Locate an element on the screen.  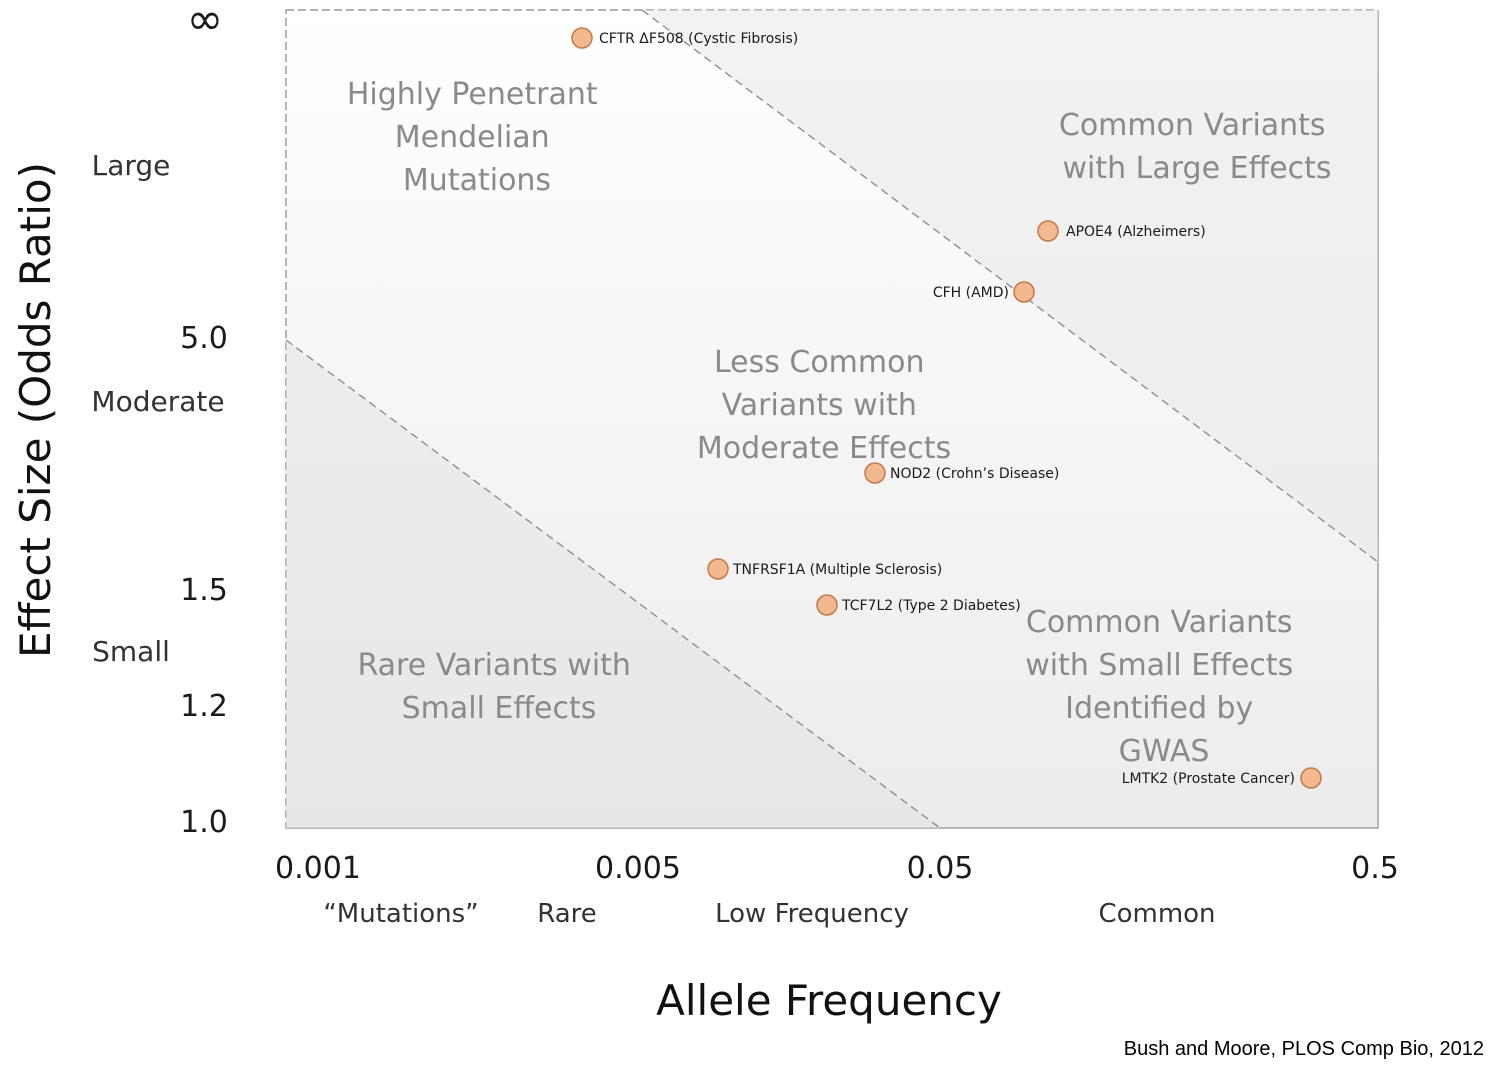
x-axis-title: Allele Frequency is located at coordinates (829, 1000).